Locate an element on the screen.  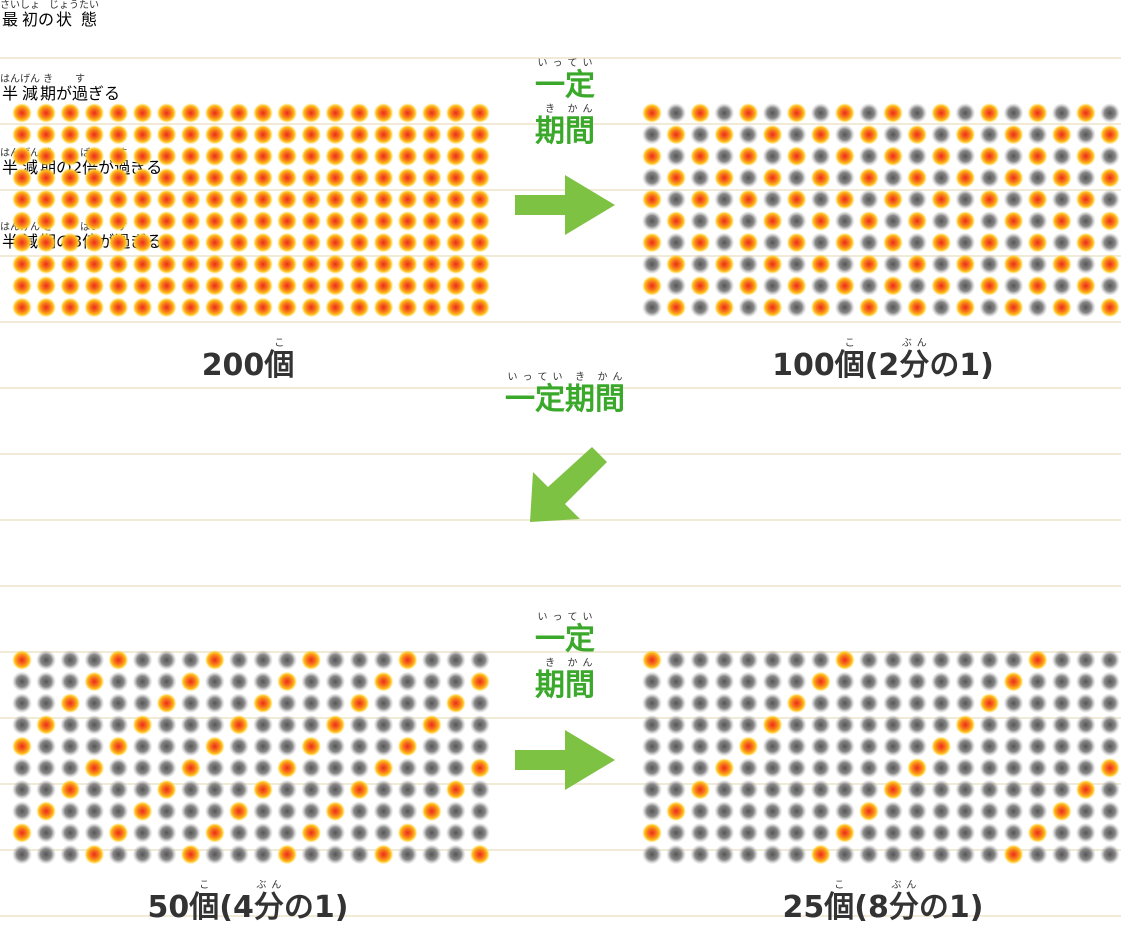
arrow-label-line: 期き間かん is located at coordinates (565, 681).